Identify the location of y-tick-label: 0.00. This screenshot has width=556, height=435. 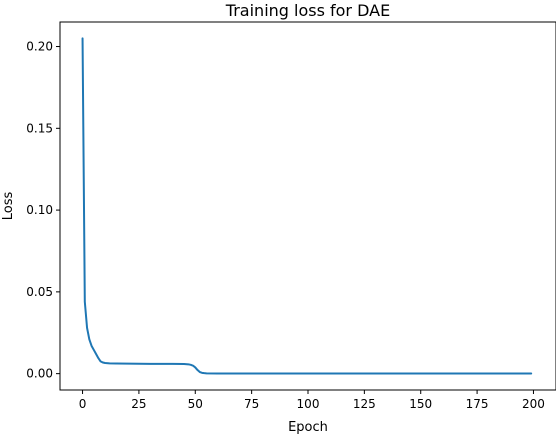
(39, 374).